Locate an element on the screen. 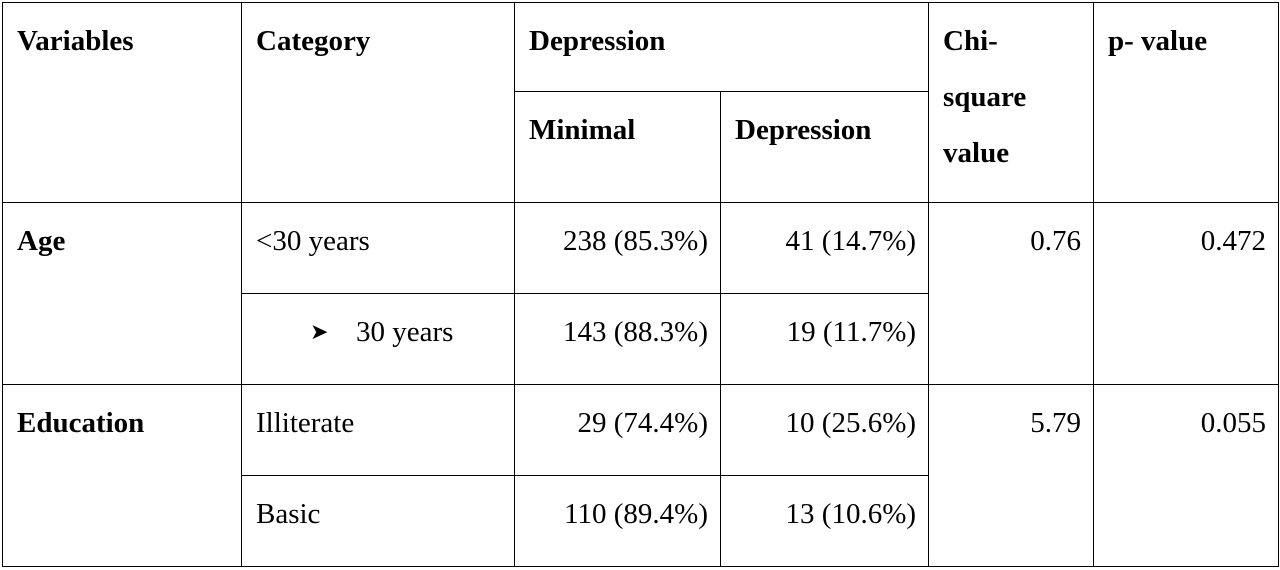 This screenshot has height=570, width=1280. minimal-cell: 143 (88.3%) is located at coordinates (617, 339).